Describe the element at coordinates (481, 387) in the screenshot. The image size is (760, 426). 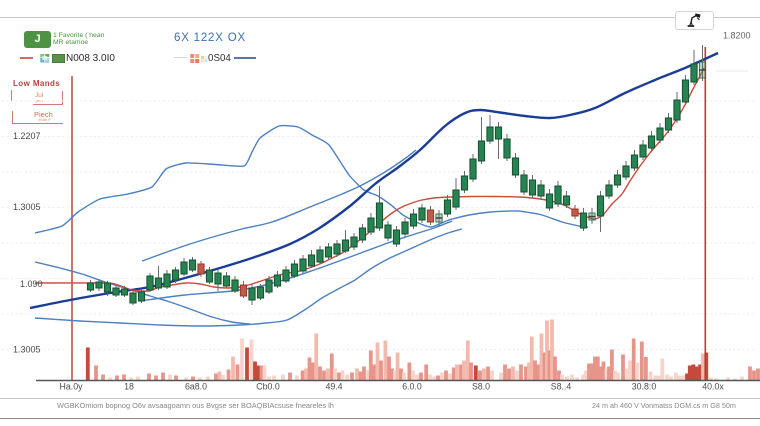
I see `svg-text: S8.0` at that location.